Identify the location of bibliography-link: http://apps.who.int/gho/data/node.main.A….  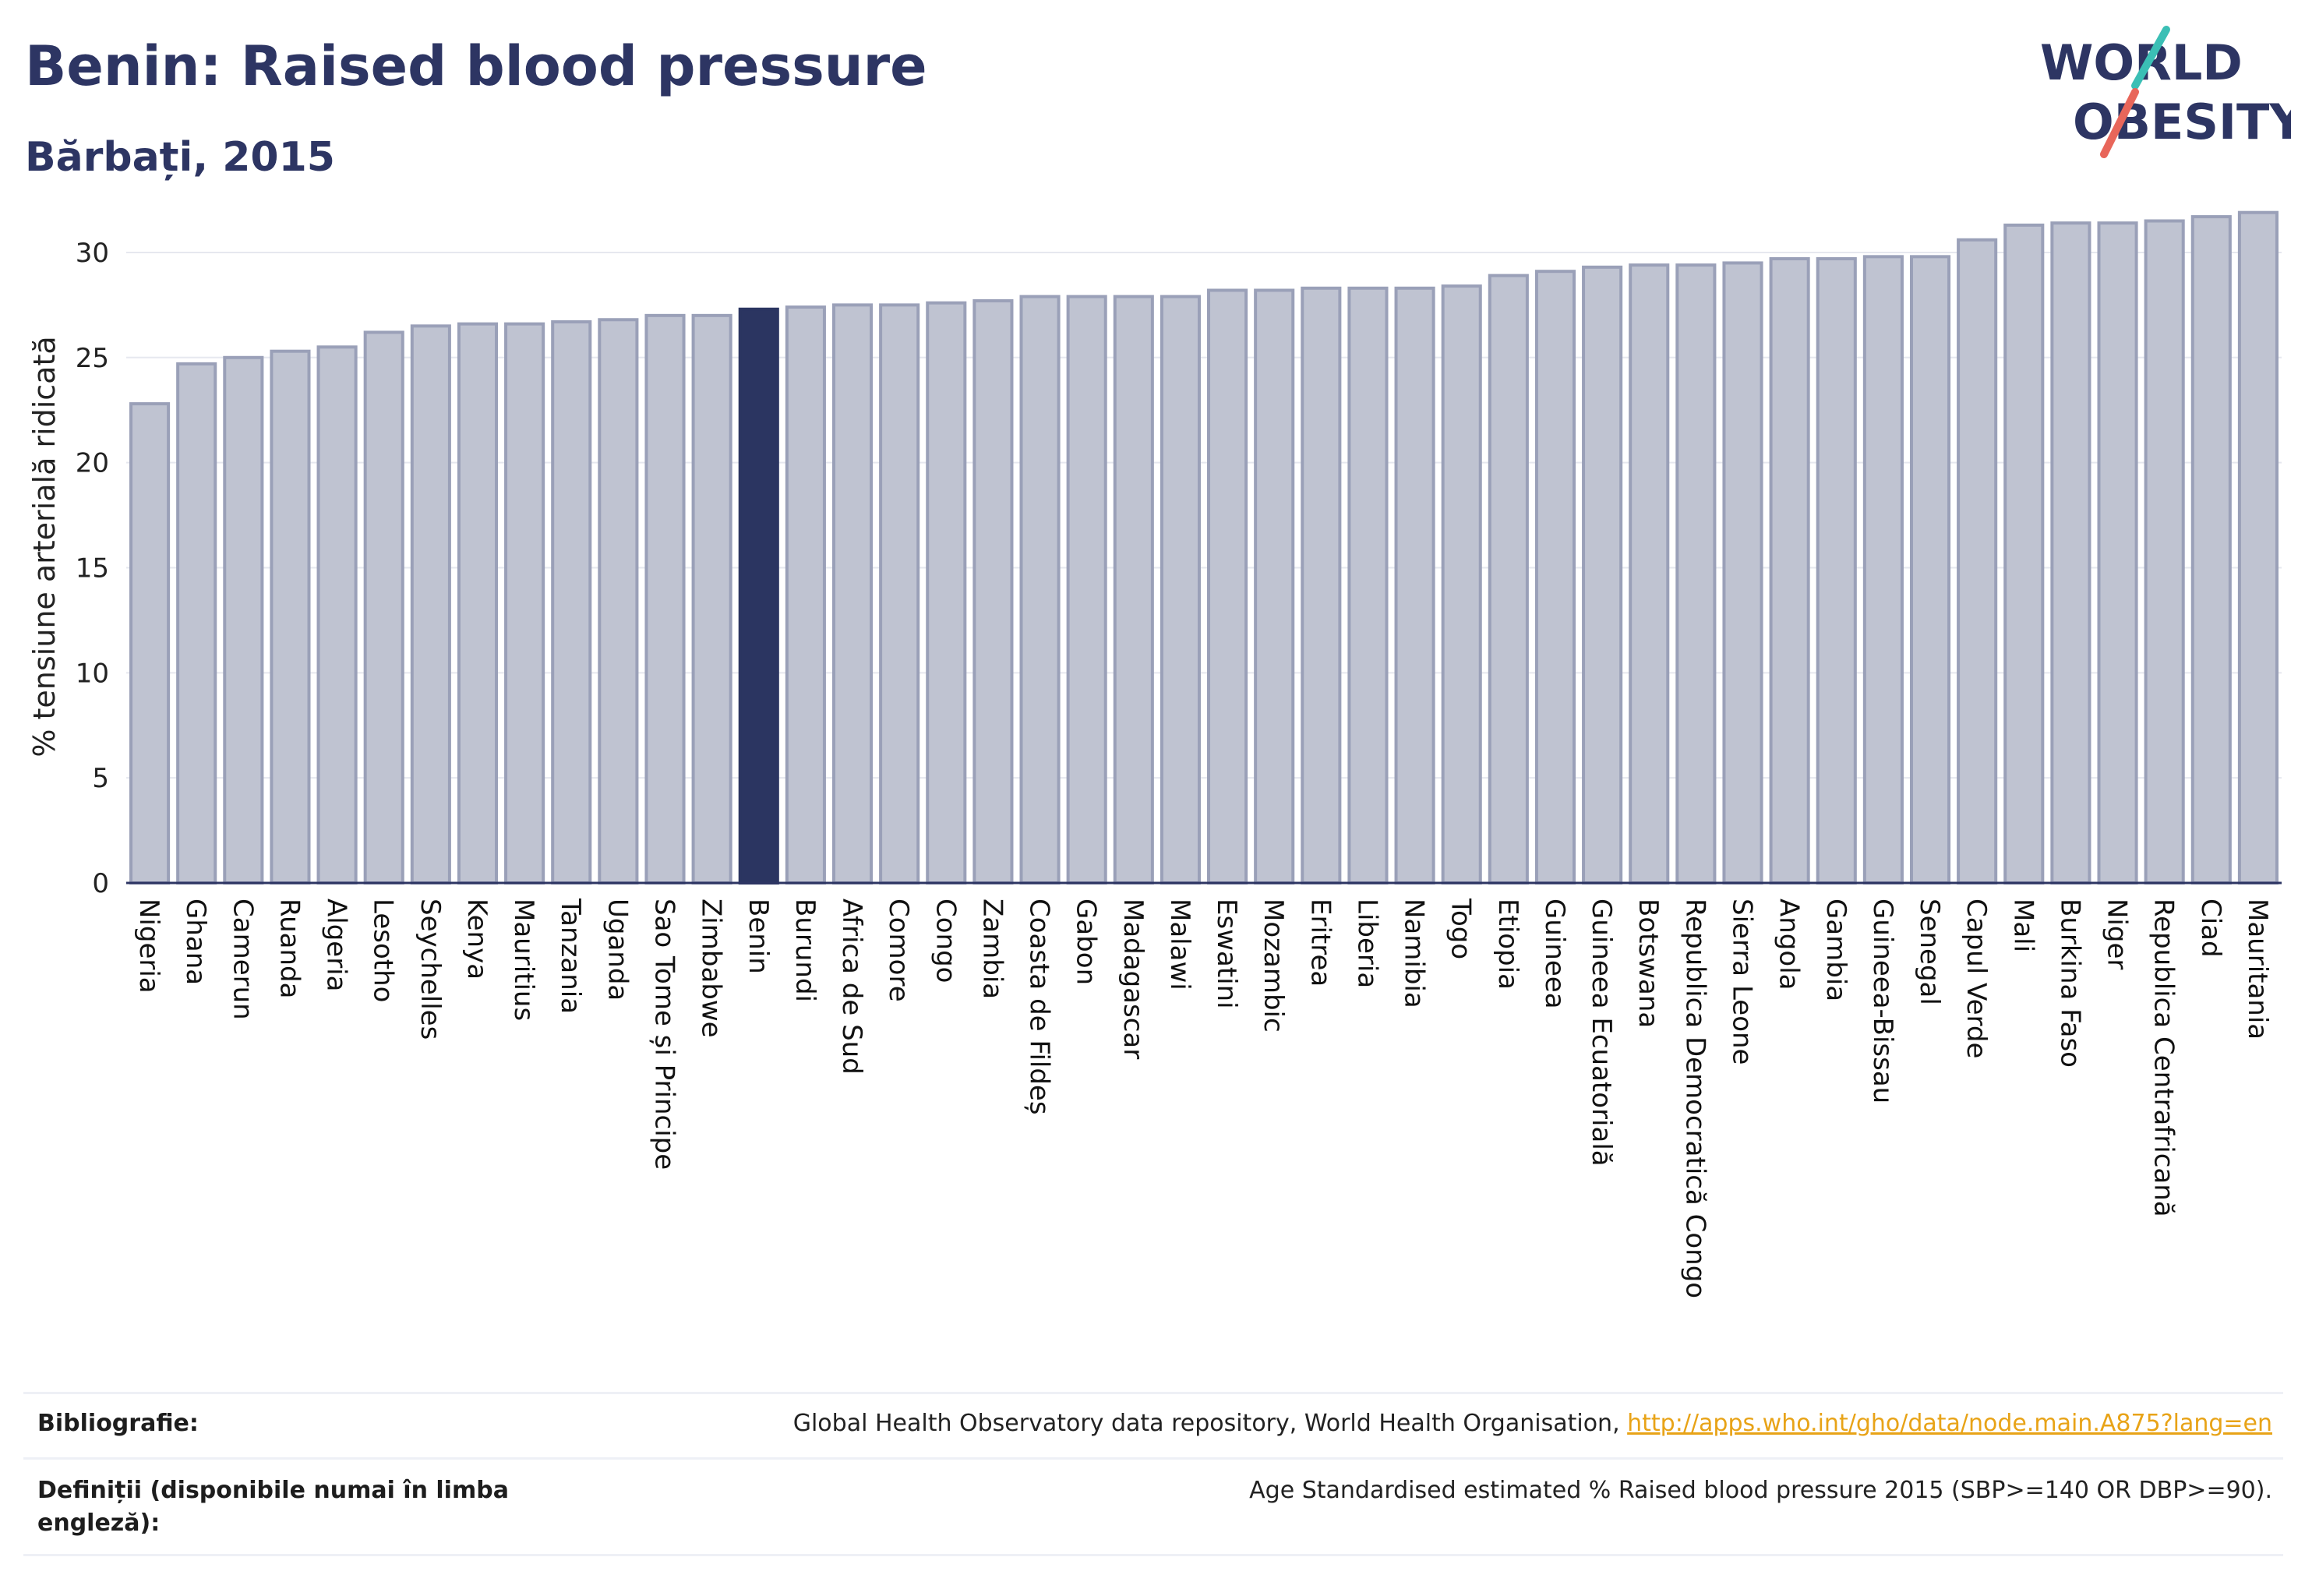
(1949, 1423).